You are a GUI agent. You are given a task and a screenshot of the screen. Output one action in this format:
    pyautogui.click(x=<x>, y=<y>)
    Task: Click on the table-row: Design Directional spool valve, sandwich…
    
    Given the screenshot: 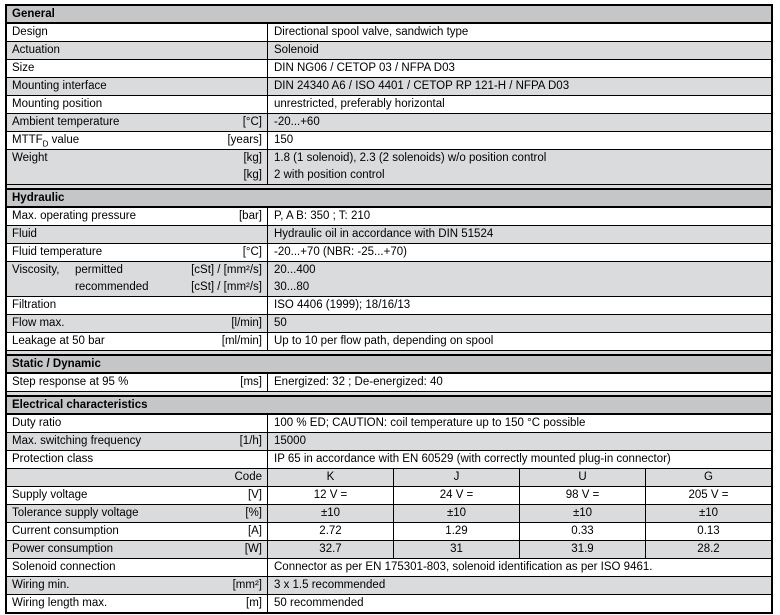 What is the action you would take?
    pyautogui.click(x=389, y=33)
    